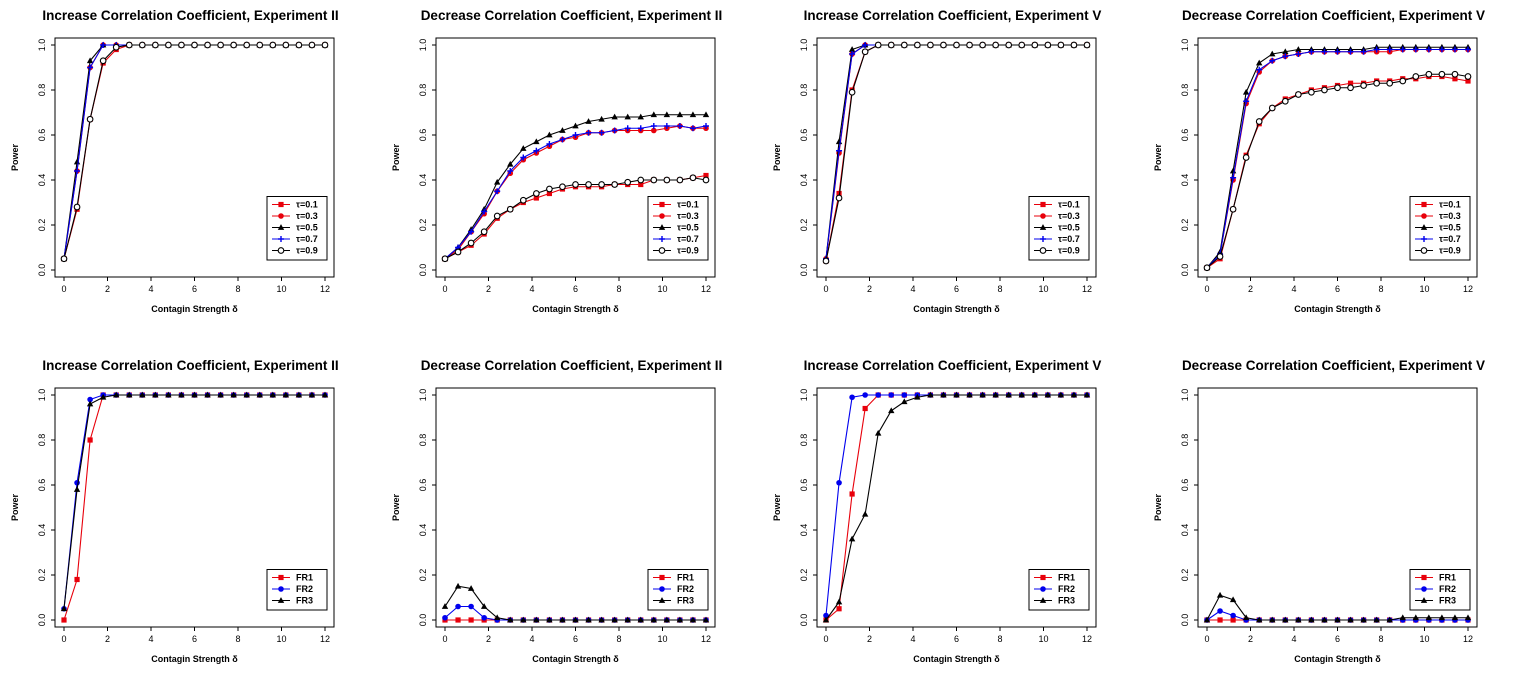 The height and width of the screenshot is (700, 1524). I want to click on y-tick-label: 0.6, so click(42, 135).